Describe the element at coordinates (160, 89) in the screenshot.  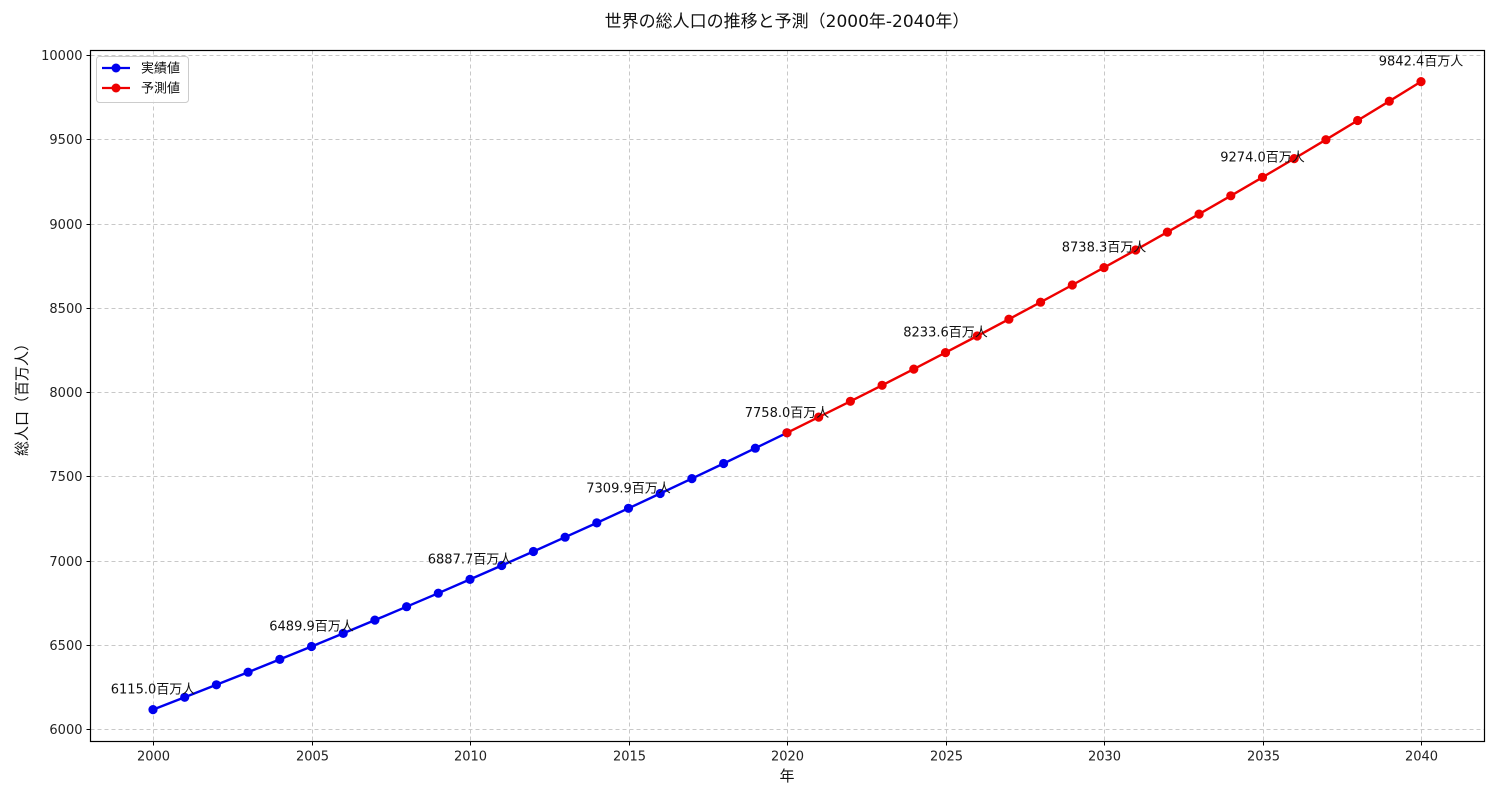
I see `legend-label-forecast: 予測値` at that location.